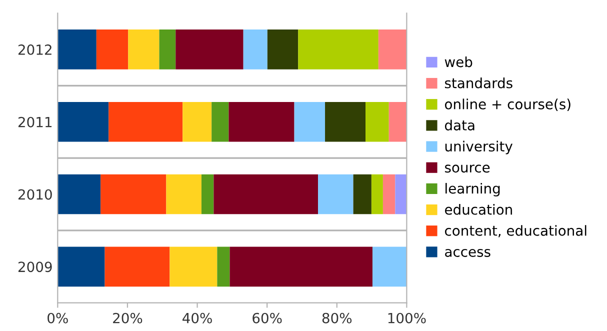 This screenshot has height=331, width=607. What do you see at coordinates (35, 49) in the screenshot?
I see `y-tick-label: 2012` at bounding box center [35, 49].